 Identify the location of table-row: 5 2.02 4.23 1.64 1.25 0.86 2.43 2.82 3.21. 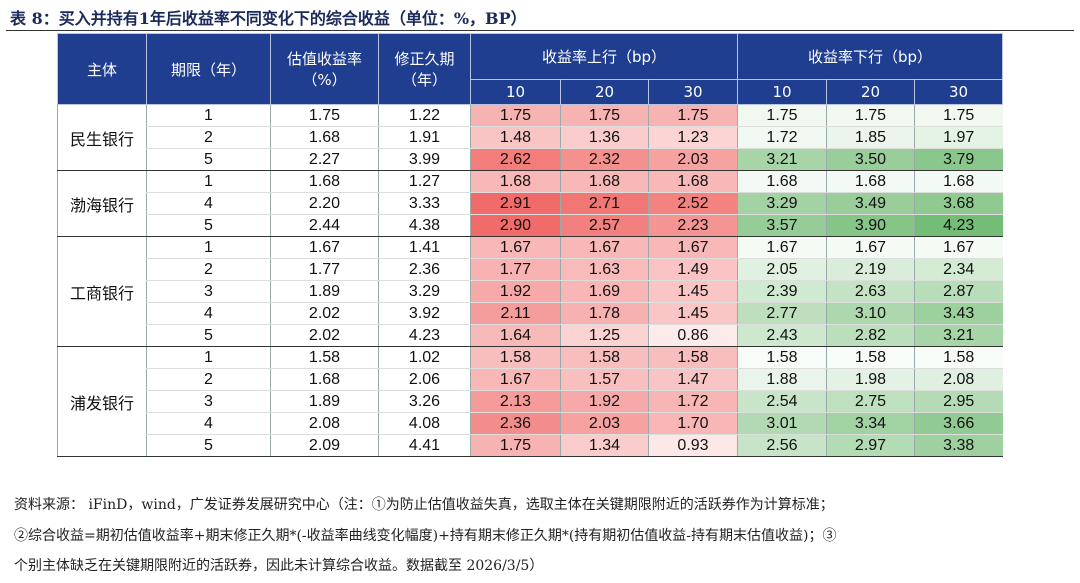
(530, 335).